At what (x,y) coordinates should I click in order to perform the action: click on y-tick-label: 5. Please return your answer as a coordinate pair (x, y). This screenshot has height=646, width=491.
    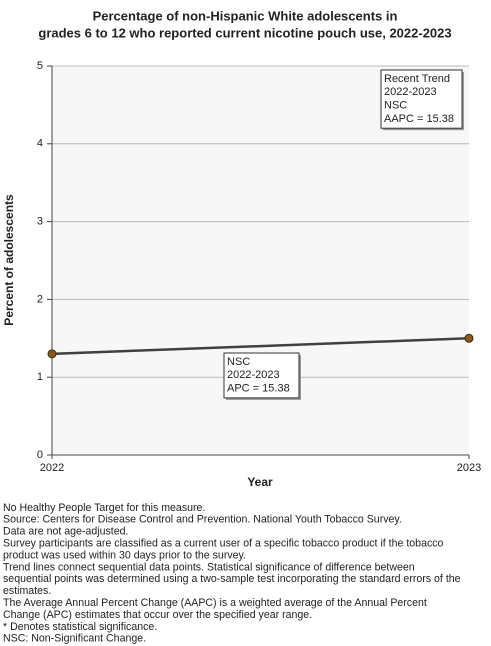
    Looking at the image, I should click on (40, 66).